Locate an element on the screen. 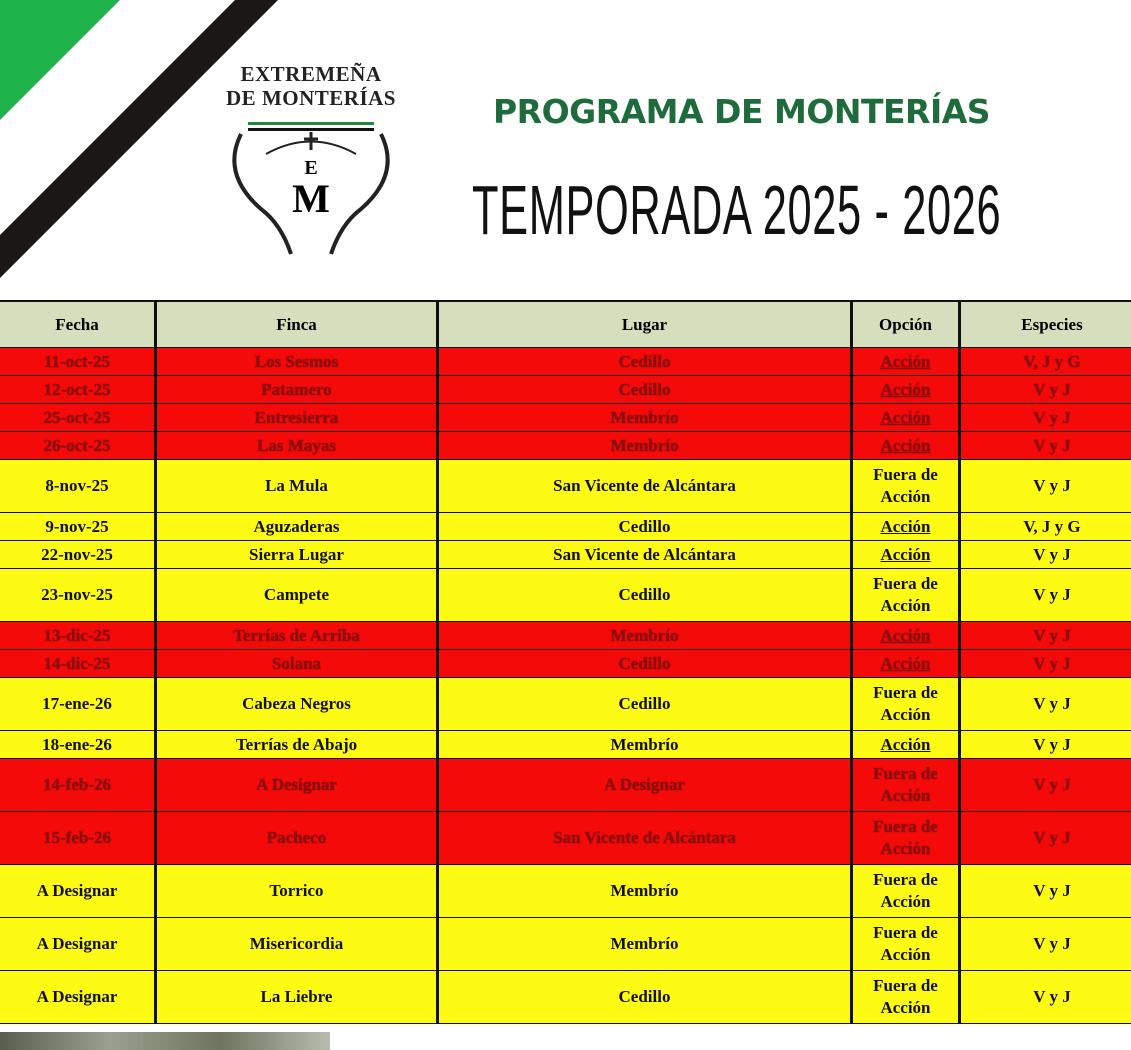 The image size is (1131, 1050). cell-finca: Las Mayas is located at coordinates (296, 445).